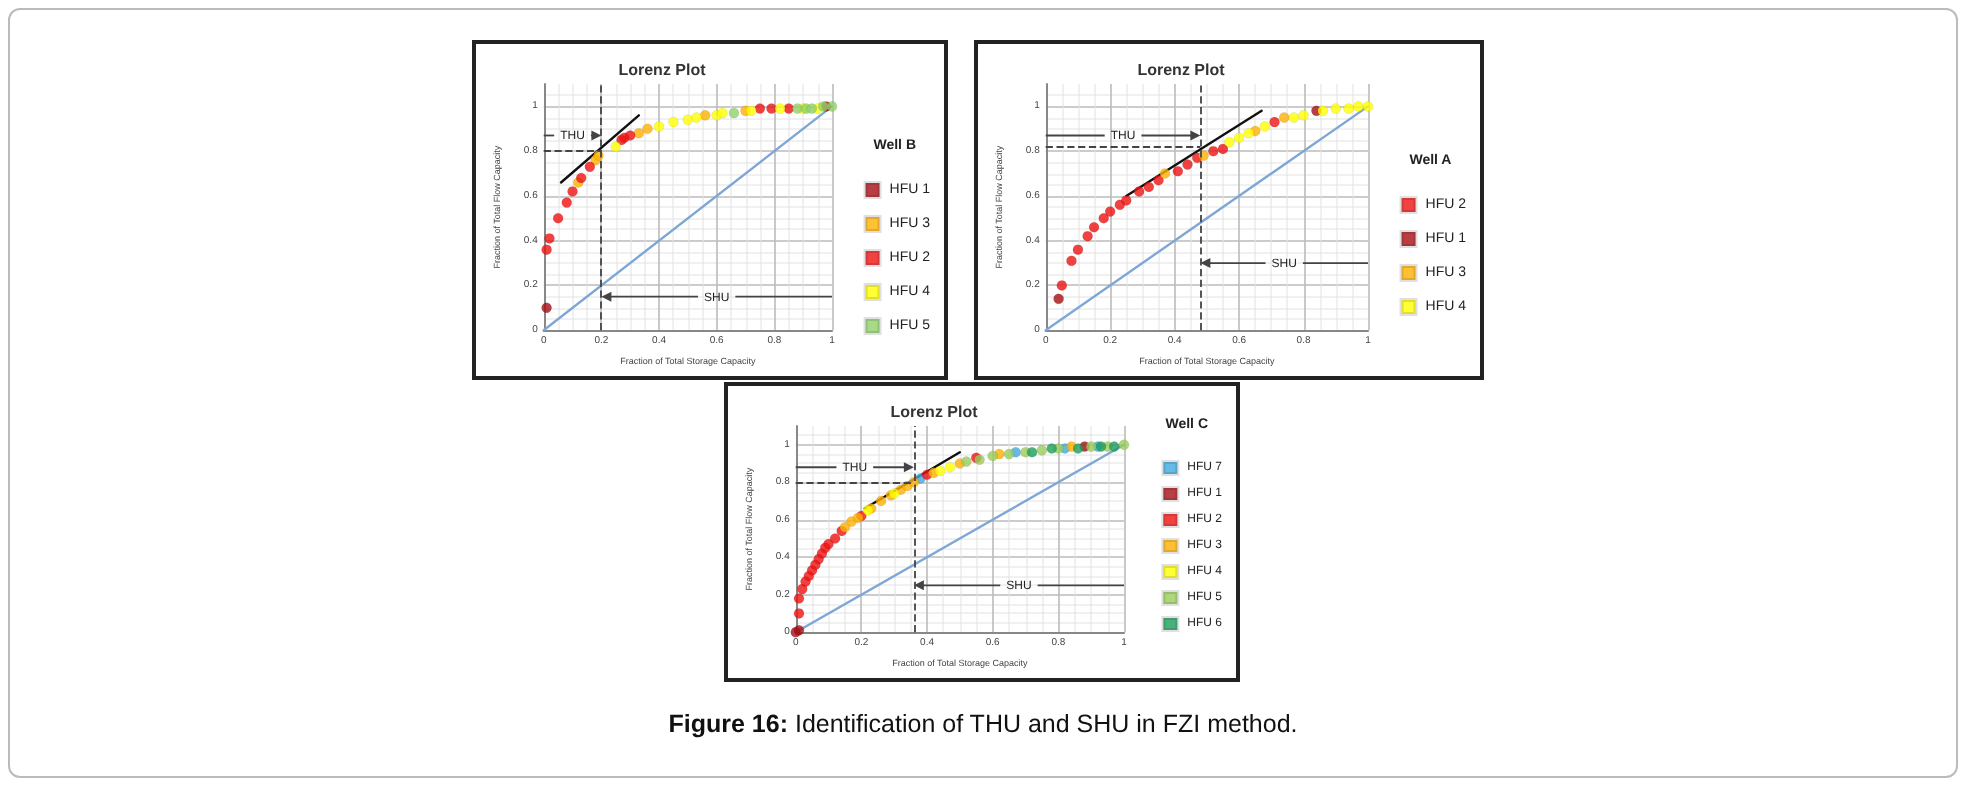 This screenshot has width=1966, height=794. What do you see at coordinates (983, 724) in the screenshot?
I see `caption: Figure 16: Identification of THU and SHU in FZI method.` at bounding box center [983, 724].